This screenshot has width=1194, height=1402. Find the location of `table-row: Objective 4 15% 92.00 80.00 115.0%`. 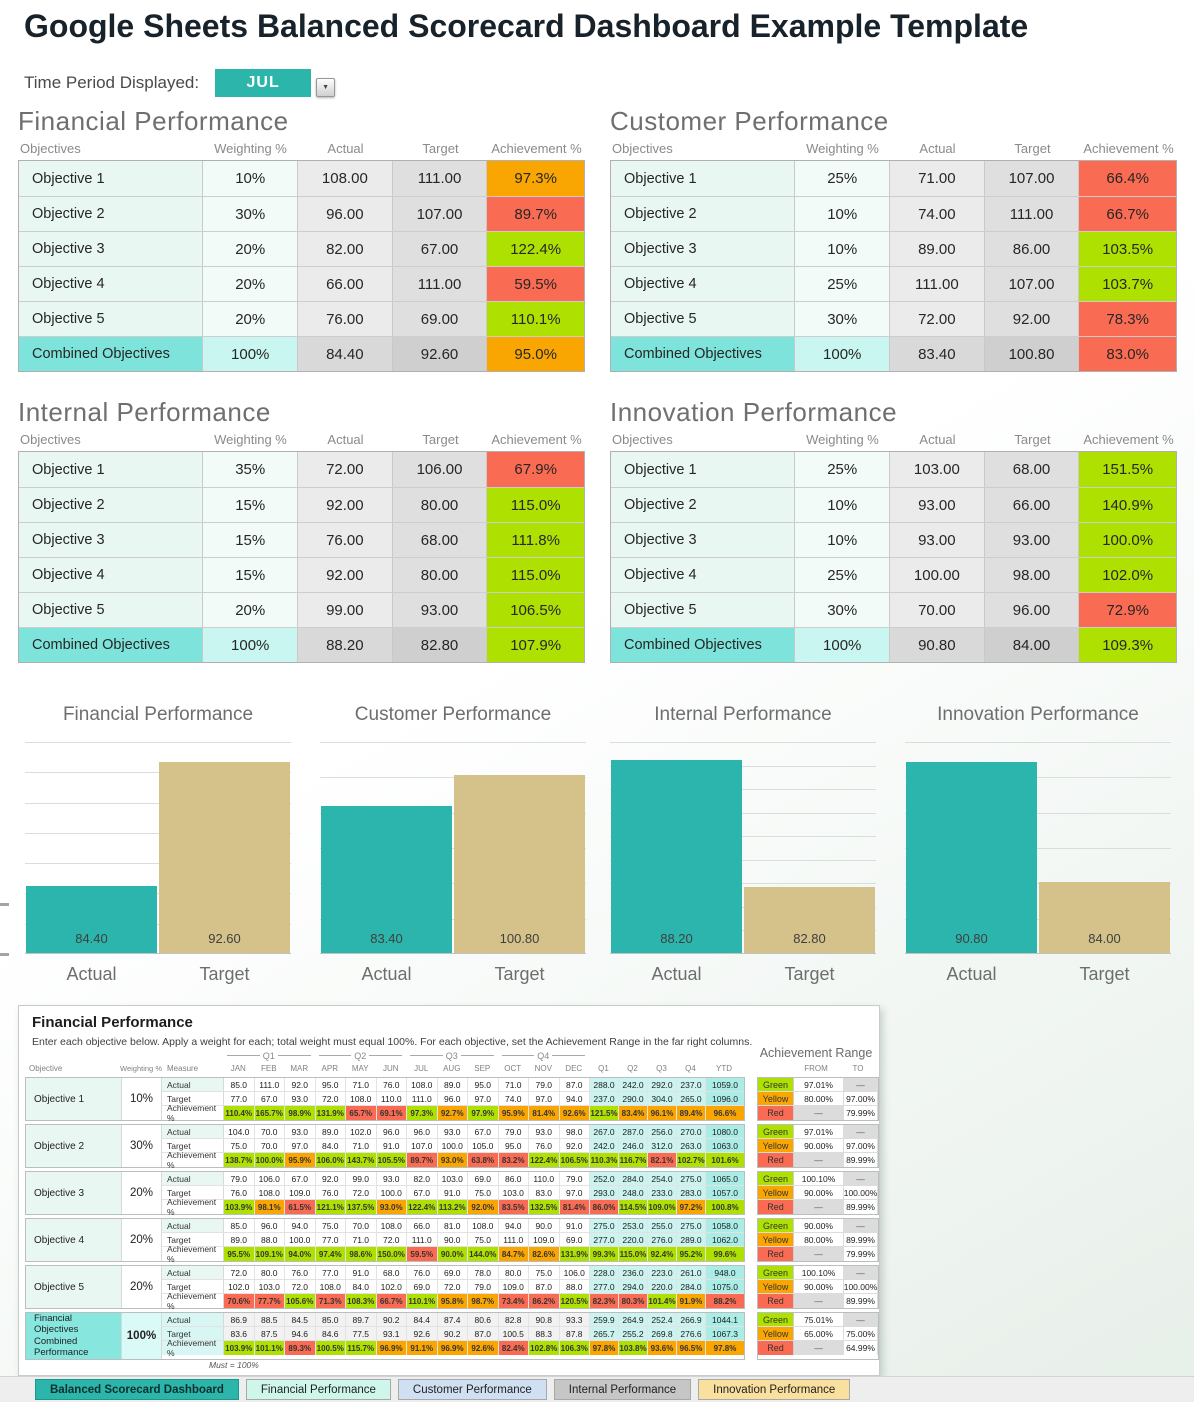

table-row: Objective 4 15% 92.00 80.00 115.0% is located at coordinates (301, 574).